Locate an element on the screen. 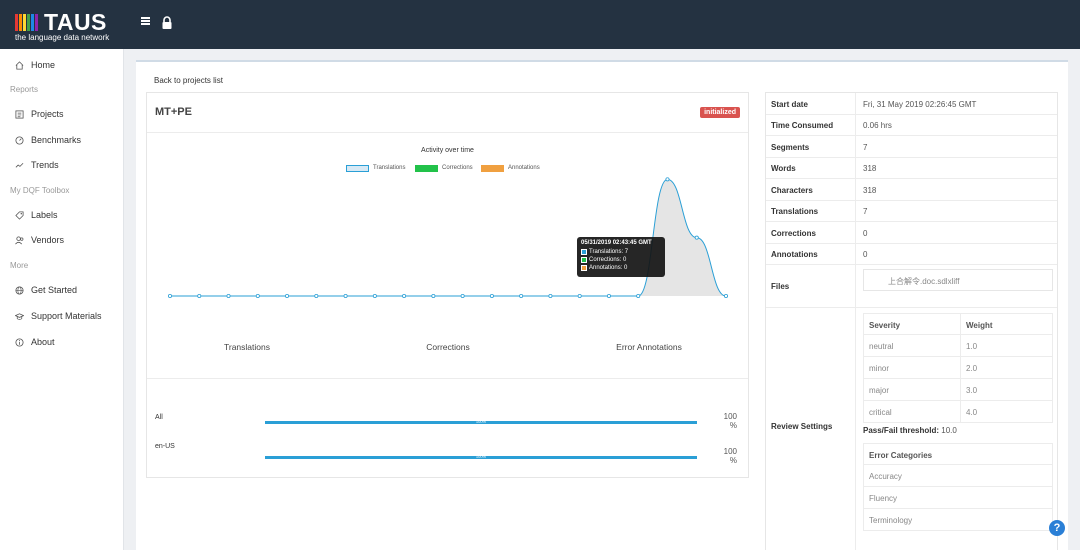 Image resolution: width=1080 pixels, height=550 pixels. percent-unit: % is located at coordinates (733, 460).